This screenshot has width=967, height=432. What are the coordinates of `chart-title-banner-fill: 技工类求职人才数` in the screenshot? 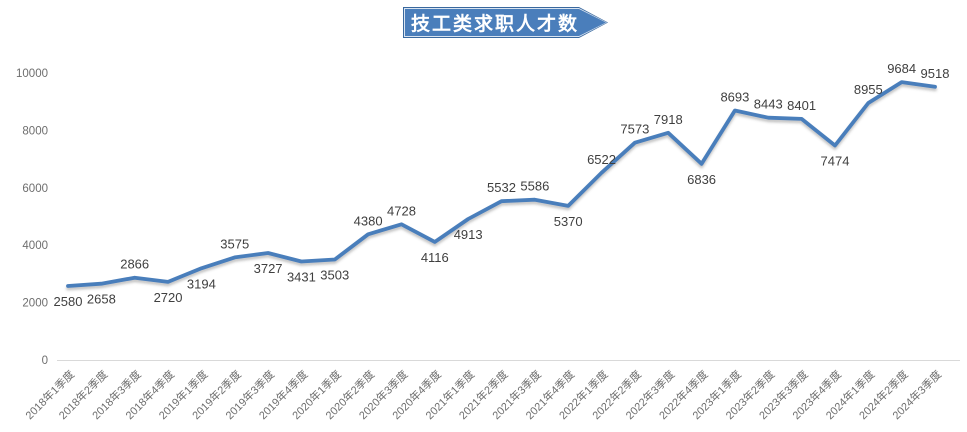 It's located at (505, 22).